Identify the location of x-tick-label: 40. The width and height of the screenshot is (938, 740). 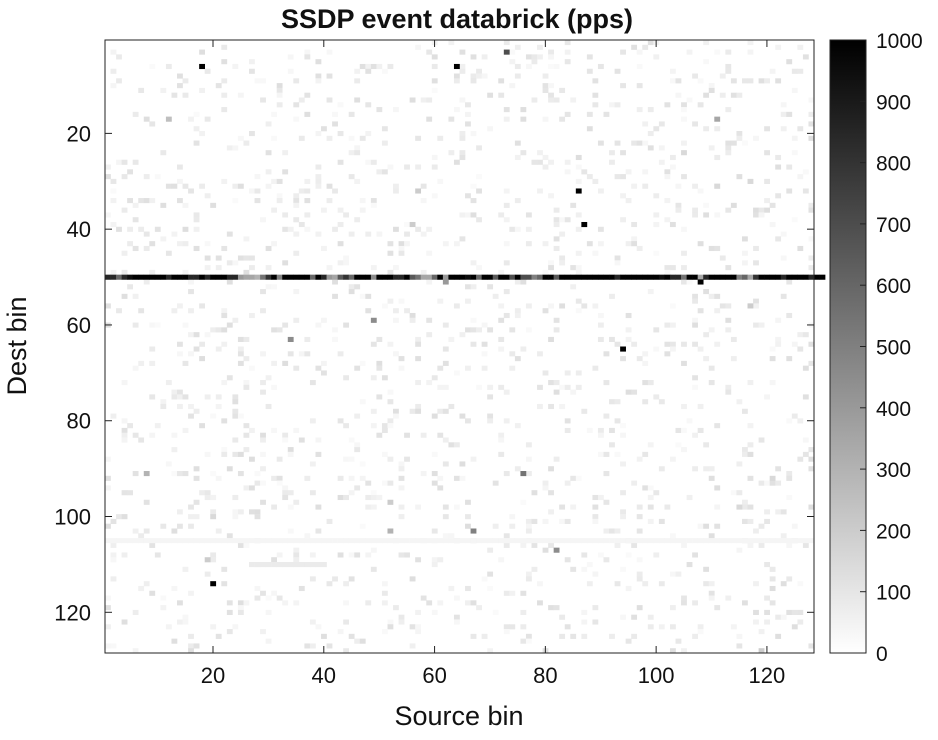
(324, 675).